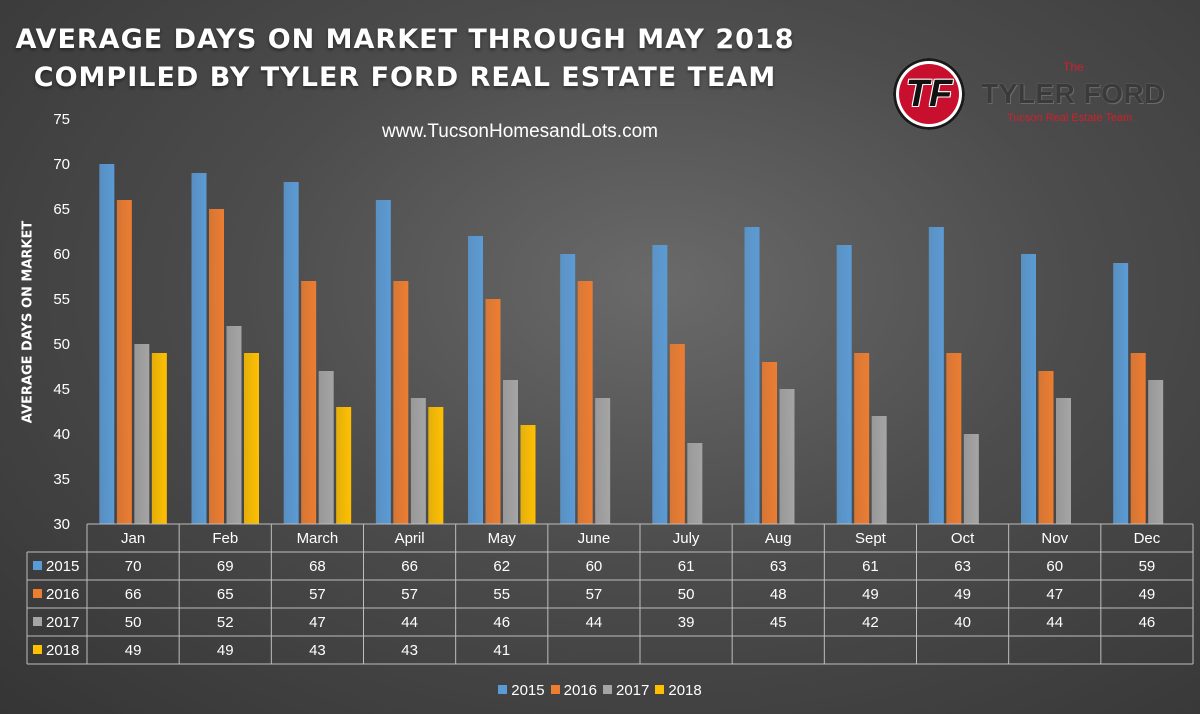  Describe the element at coordinates (383, 362) in the screenshot. I see `bar-2015-april` at that location.